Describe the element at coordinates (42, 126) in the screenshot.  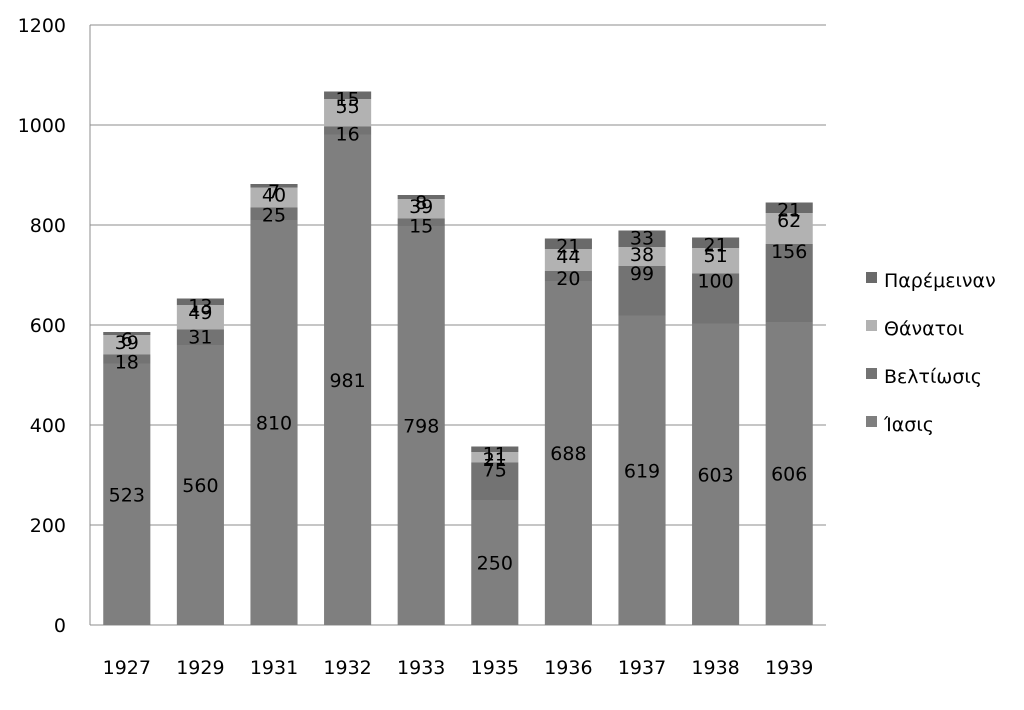
I see `y-tick-label-1000: 1000` at that location.